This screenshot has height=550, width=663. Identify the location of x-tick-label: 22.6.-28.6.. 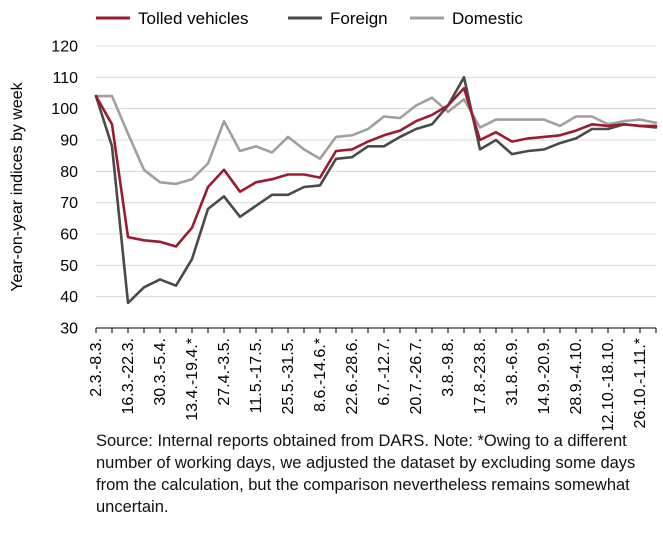
(352, 376).